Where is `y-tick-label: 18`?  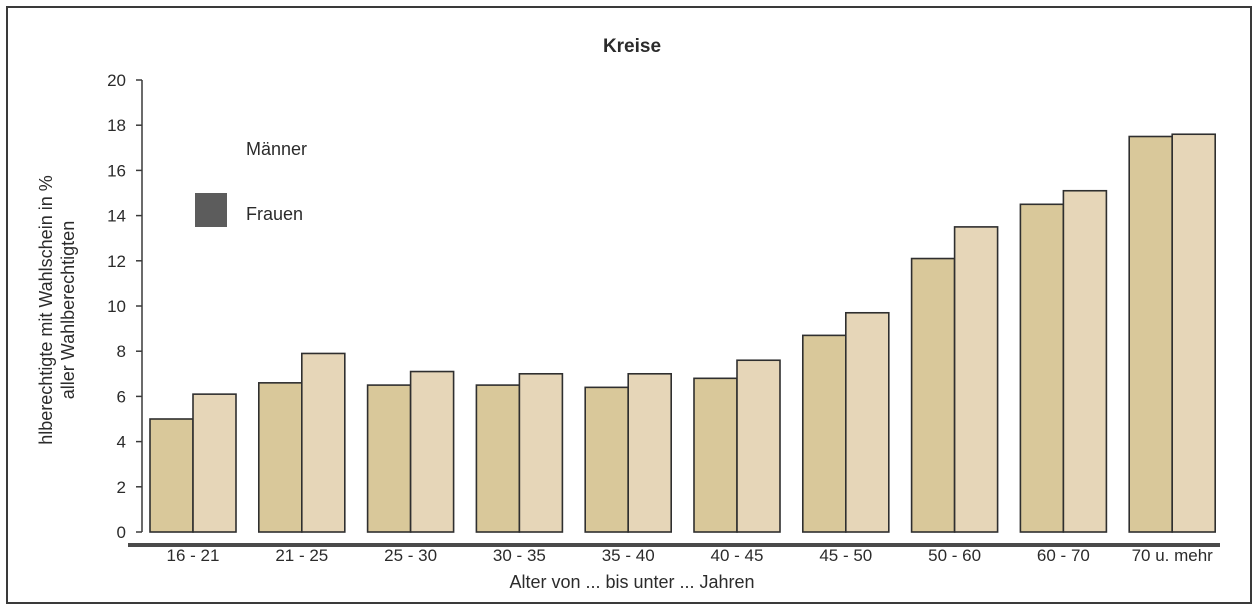 y-tick-label: 18 is located at coordinates (116, 125).